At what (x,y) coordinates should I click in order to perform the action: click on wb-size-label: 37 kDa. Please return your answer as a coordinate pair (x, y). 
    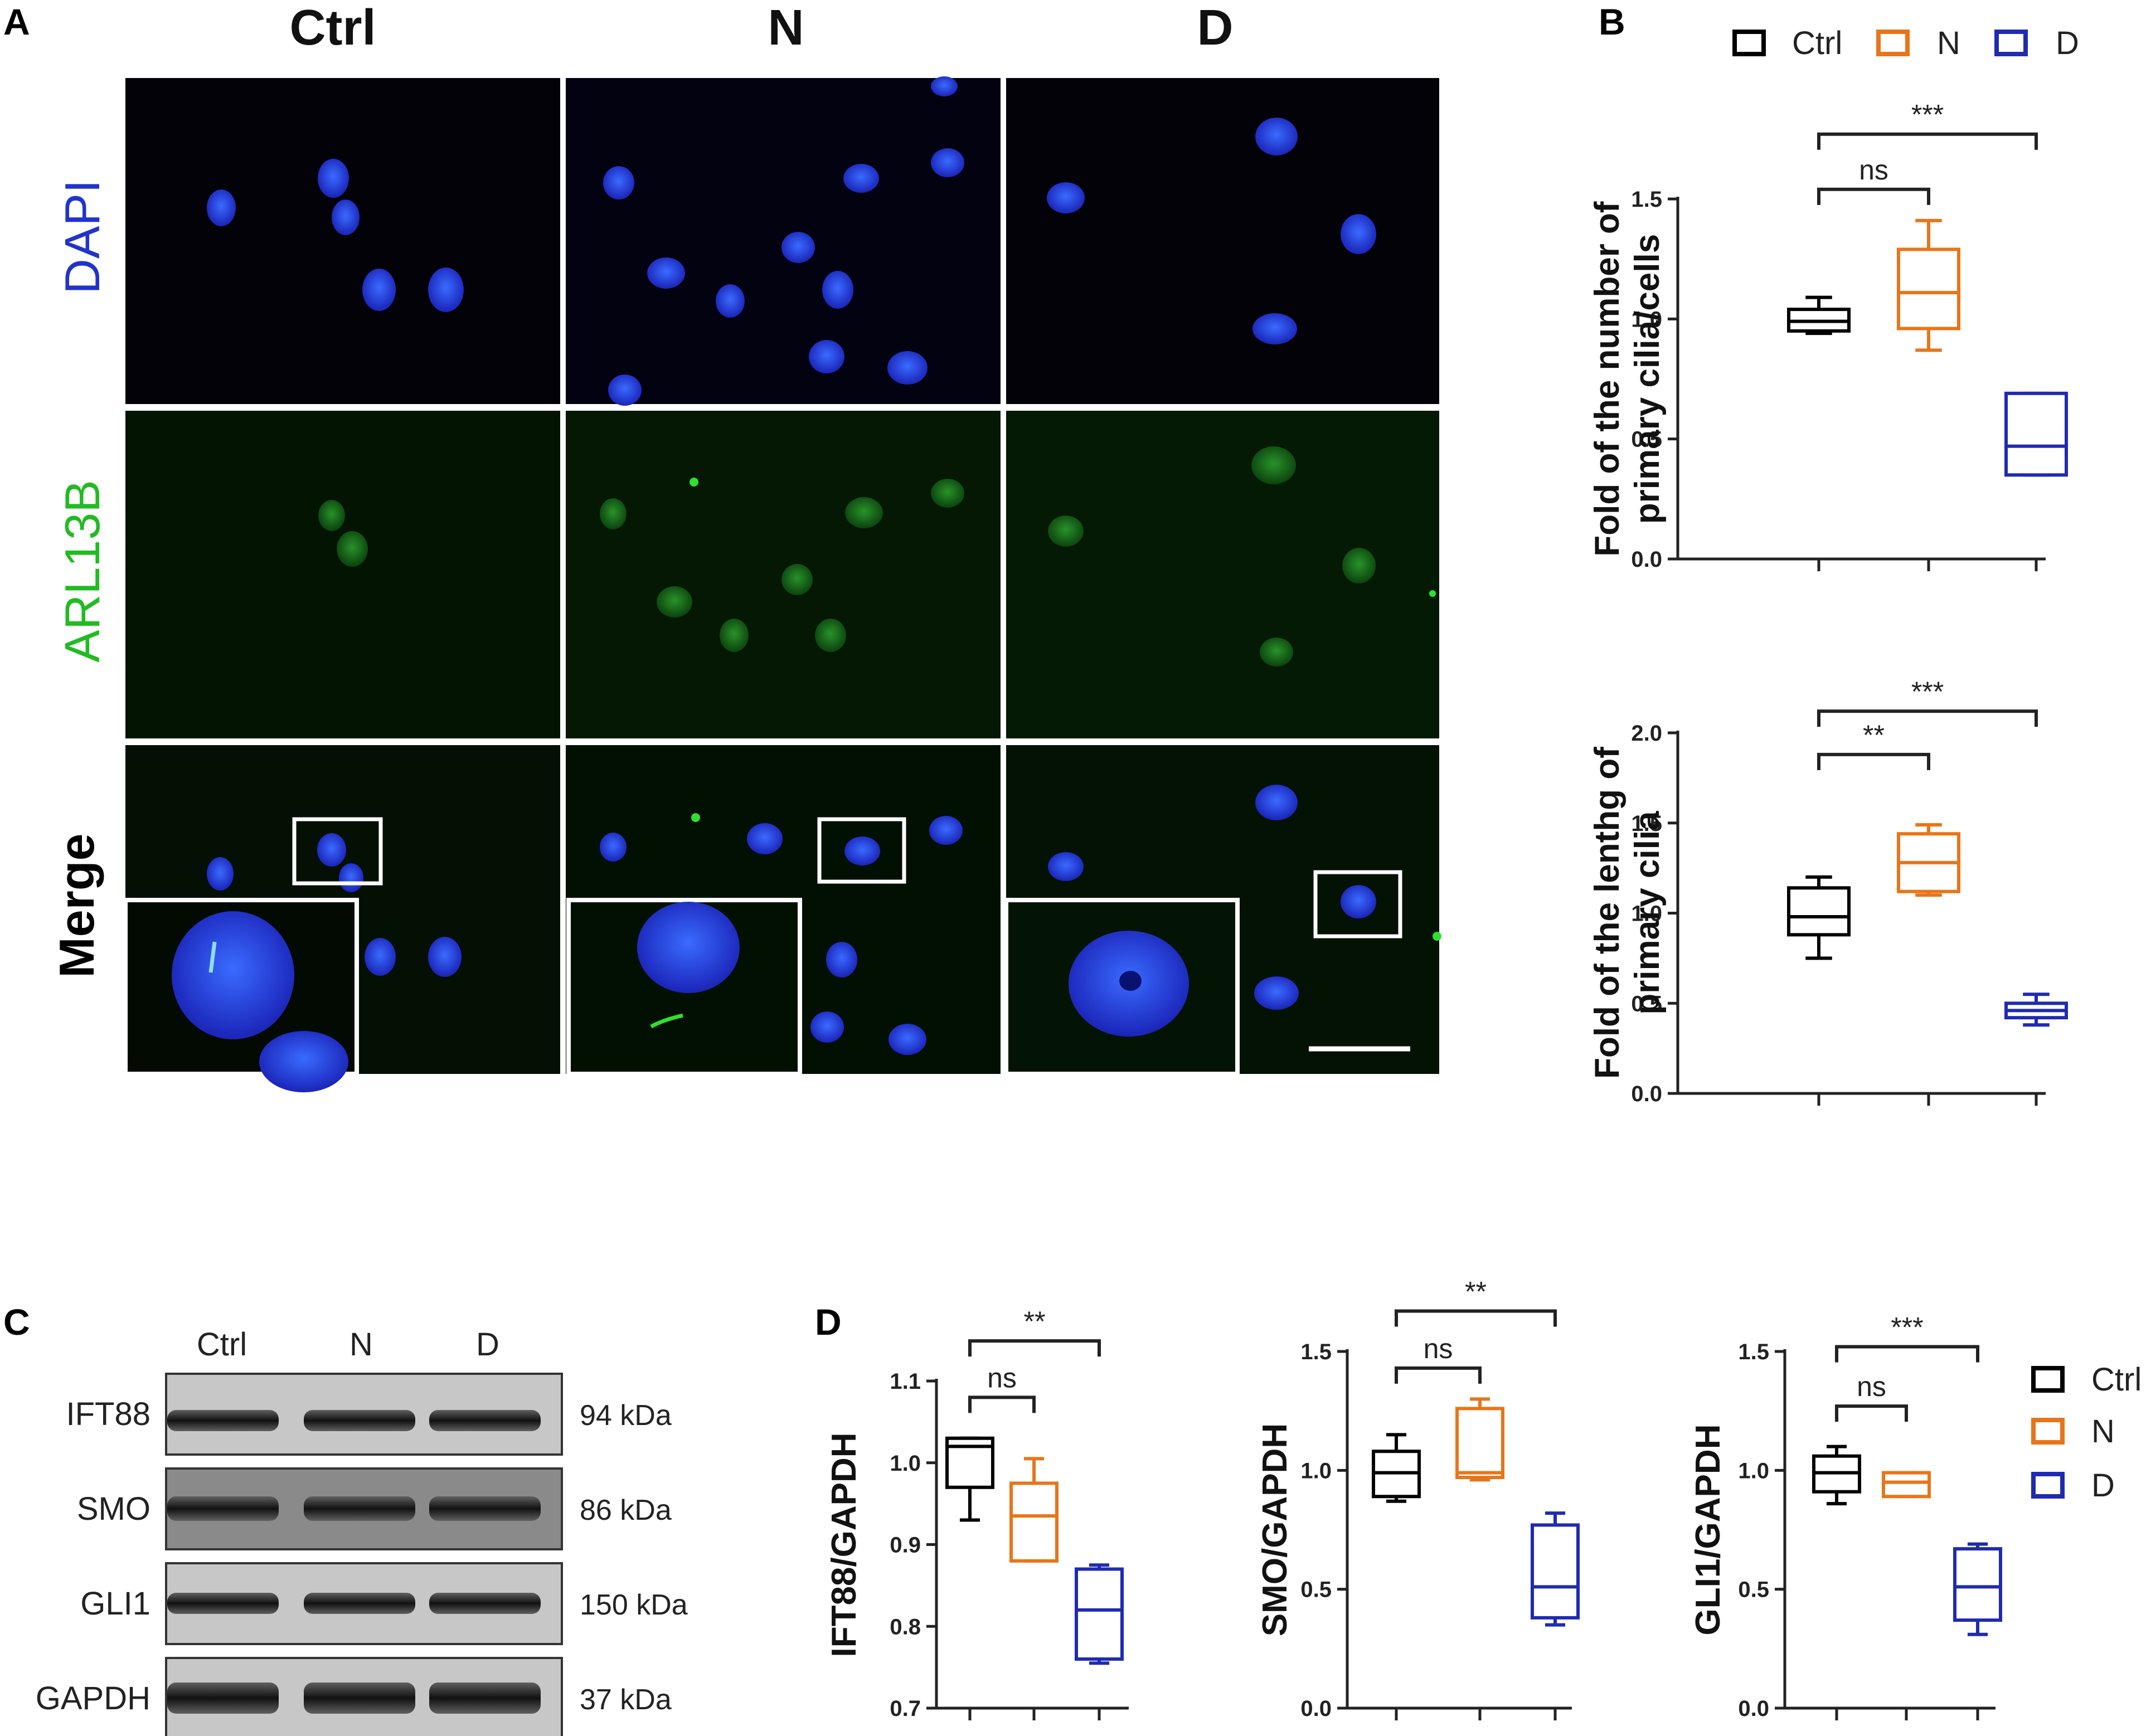
    Looking at the image, I should click on (626, 1700).